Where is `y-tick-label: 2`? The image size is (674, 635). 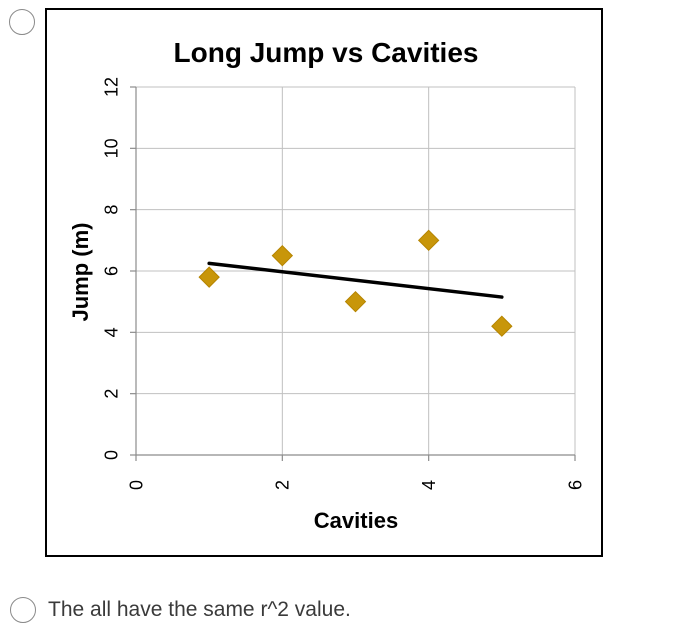 y-tick-label: 2 is located at coordinates (111, 394).